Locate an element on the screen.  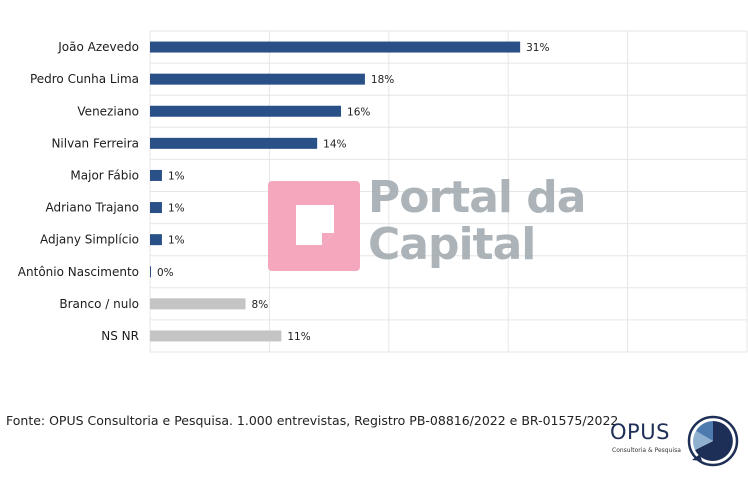
category-label: Antônio Nascimento is located at coordinates (78, 272).